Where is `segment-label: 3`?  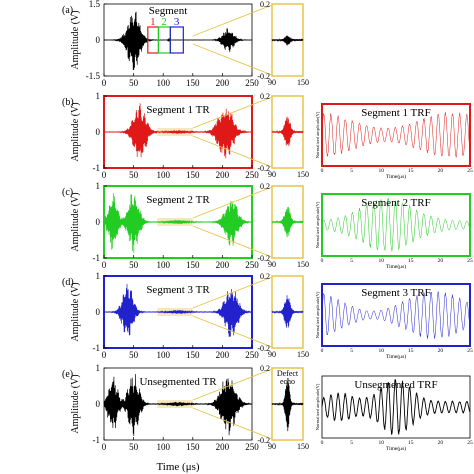
segment-label: 3 is located at coordinates (177, 22).